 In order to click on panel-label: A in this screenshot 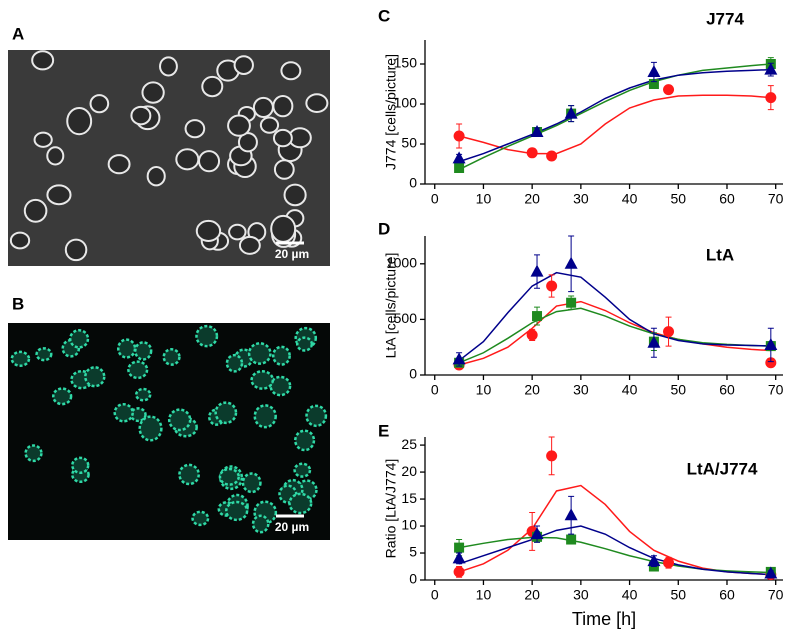, I will do `click(18, 33)`.